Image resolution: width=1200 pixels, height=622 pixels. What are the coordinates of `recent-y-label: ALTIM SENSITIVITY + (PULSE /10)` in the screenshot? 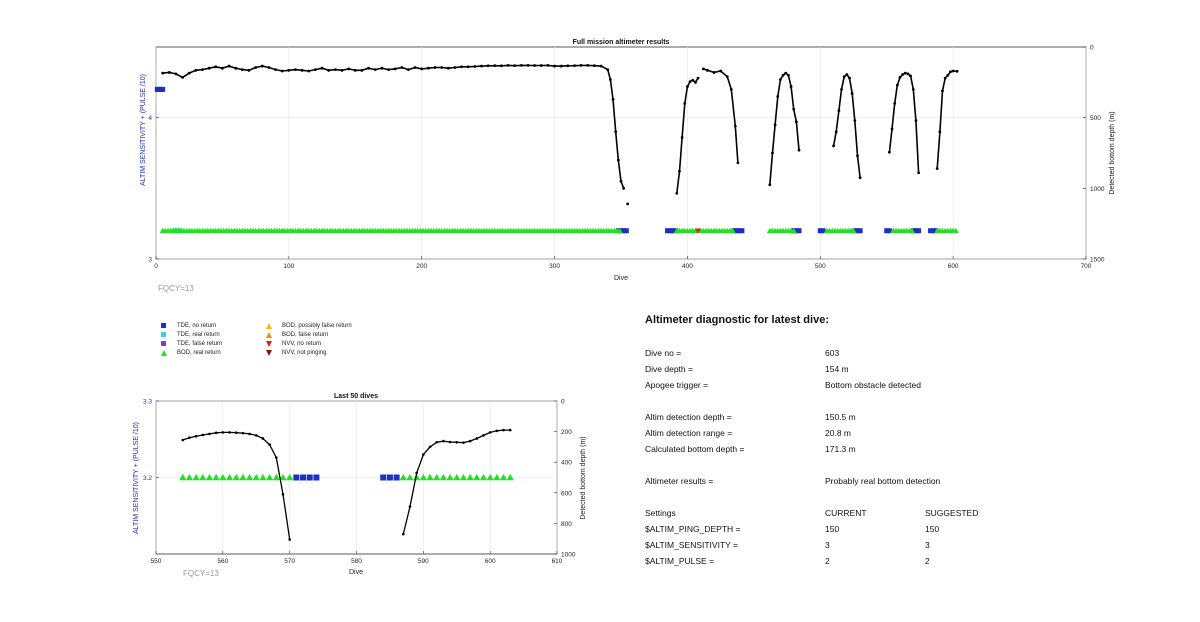 It's located at (136, 478).